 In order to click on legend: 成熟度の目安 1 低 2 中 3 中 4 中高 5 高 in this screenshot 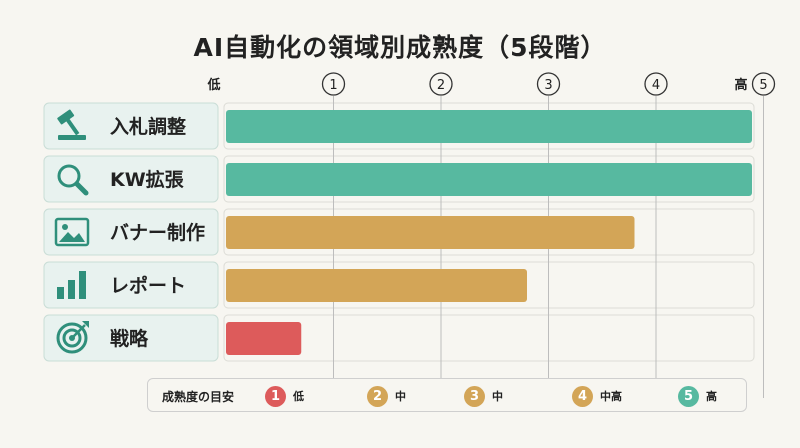, I will do `click(447, 395)`.